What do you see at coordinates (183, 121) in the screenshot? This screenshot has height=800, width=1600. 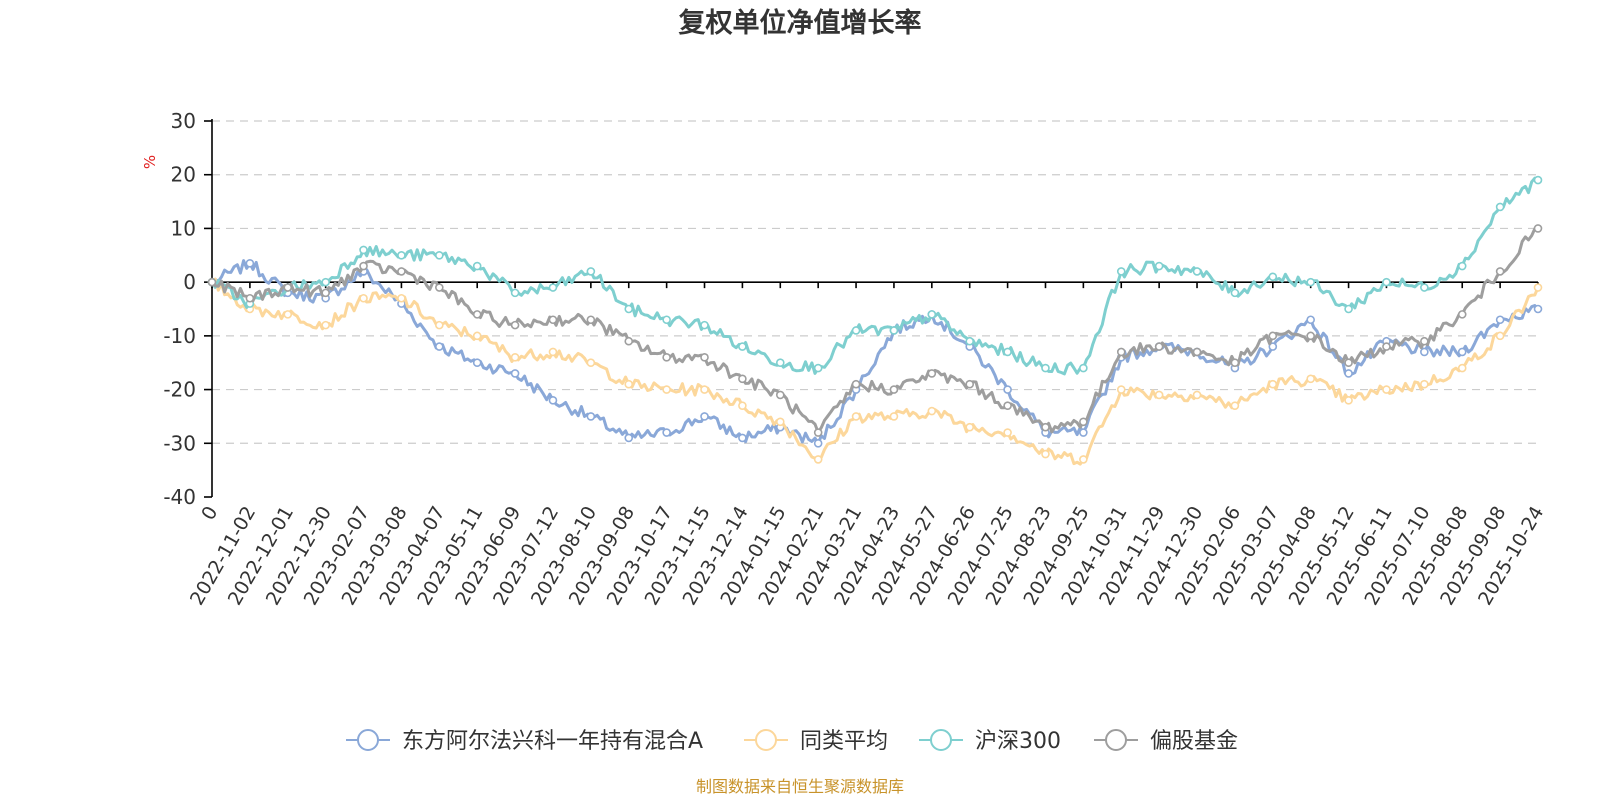 I see `y-tick-label: 30` at bounding box center [183, 121].